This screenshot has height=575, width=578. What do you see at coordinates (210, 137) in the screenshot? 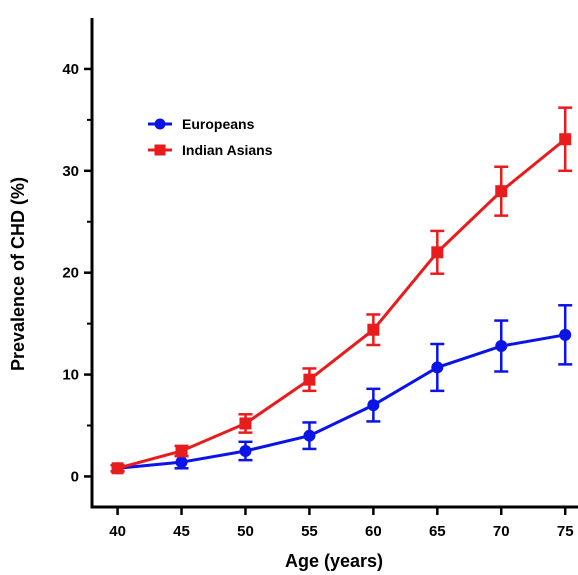
I see `legend: Europeans Indian Asians` at bounding box center [210, 137].